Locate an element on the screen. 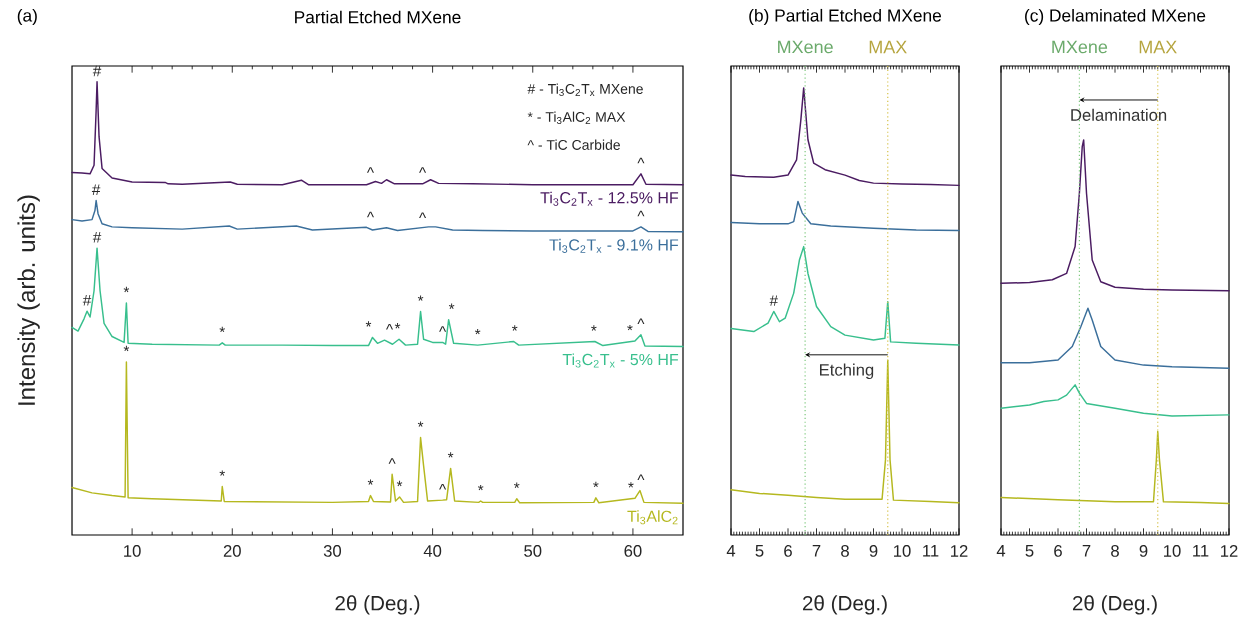 The height and width of the screenshot is (633, 1255). x-tick-label: 60 is located at coordinates (633, 551).